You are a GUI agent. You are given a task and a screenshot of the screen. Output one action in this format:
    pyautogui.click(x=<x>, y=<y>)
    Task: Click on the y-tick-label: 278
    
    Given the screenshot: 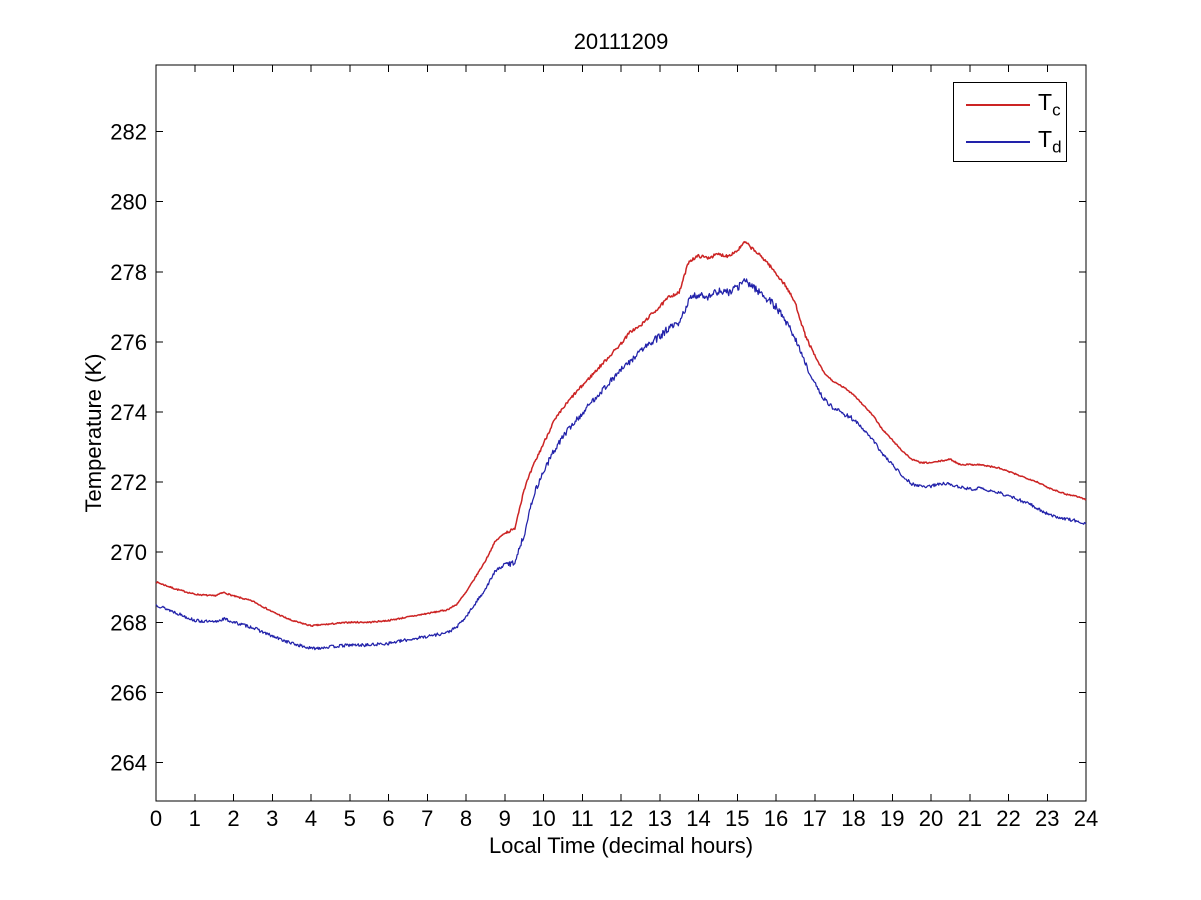 What is the action you would take?
    pyautogui.click(x=128, y=272)
    